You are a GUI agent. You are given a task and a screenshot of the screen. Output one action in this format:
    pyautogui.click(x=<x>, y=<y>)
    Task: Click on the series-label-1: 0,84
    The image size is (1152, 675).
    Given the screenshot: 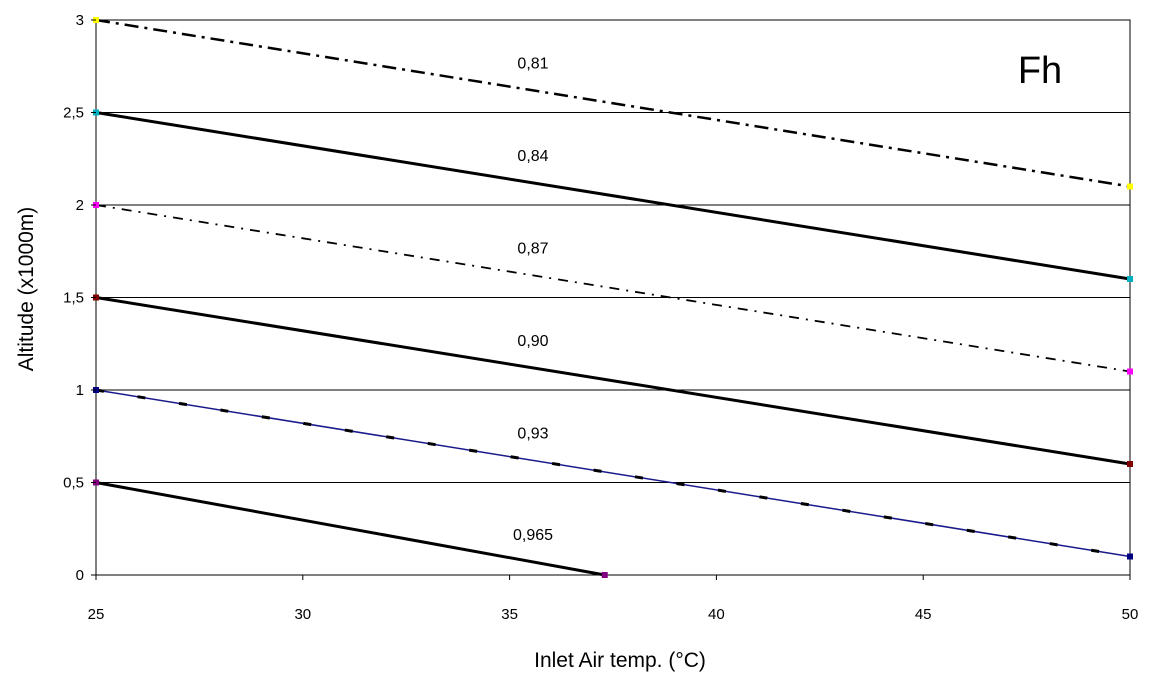 What is the action you would take?
    pyautogui.click(x=532, y=156)
    